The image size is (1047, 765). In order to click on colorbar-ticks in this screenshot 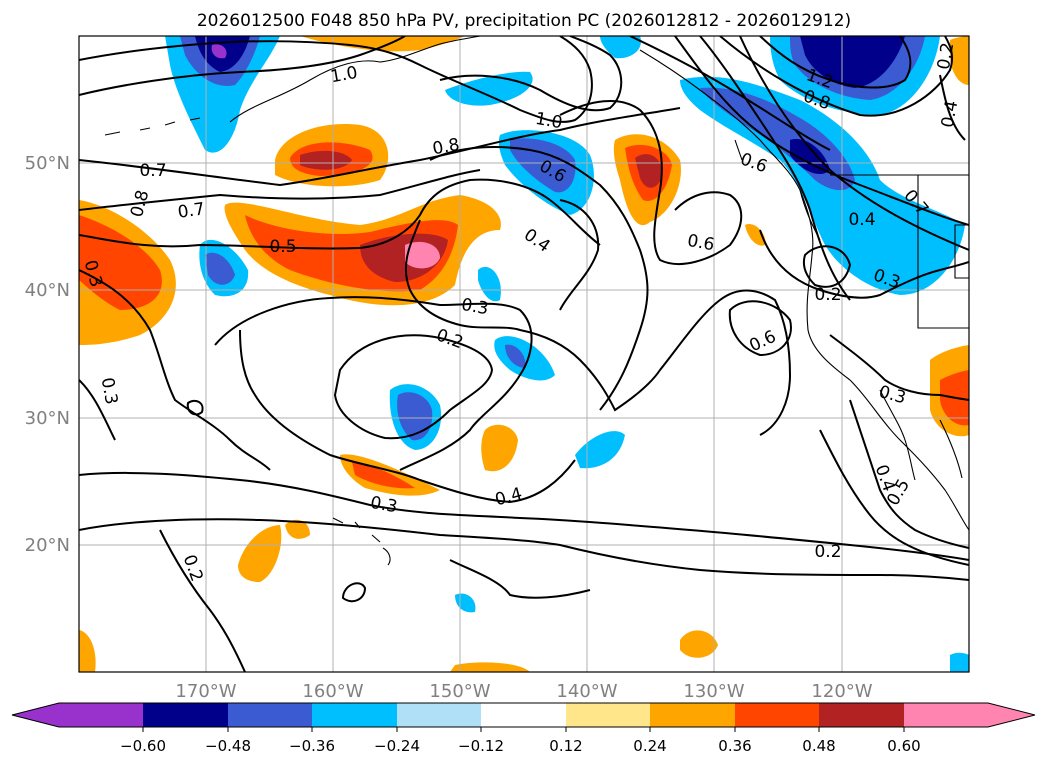, I will do `click(523, 729)`.